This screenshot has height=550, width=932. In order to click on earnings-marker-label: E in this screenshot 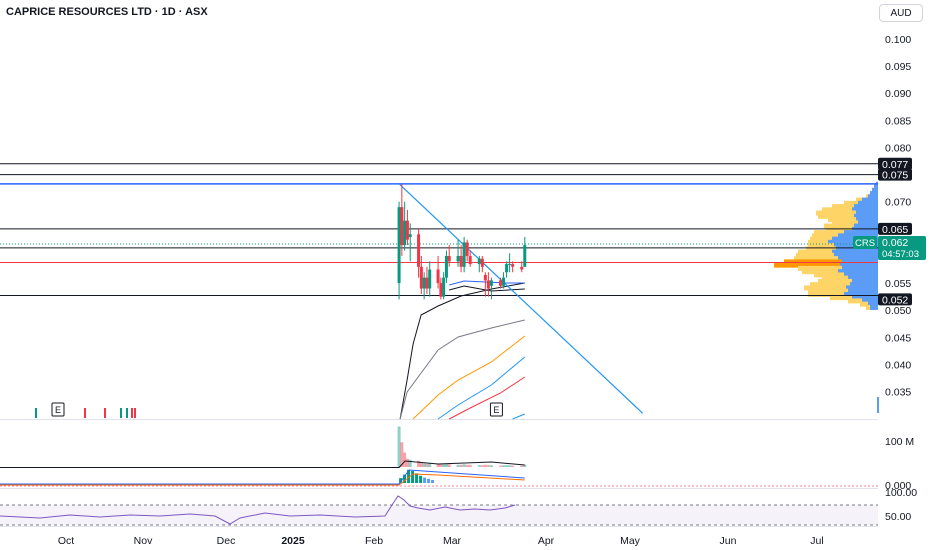, I will do `click(496, 410)`.